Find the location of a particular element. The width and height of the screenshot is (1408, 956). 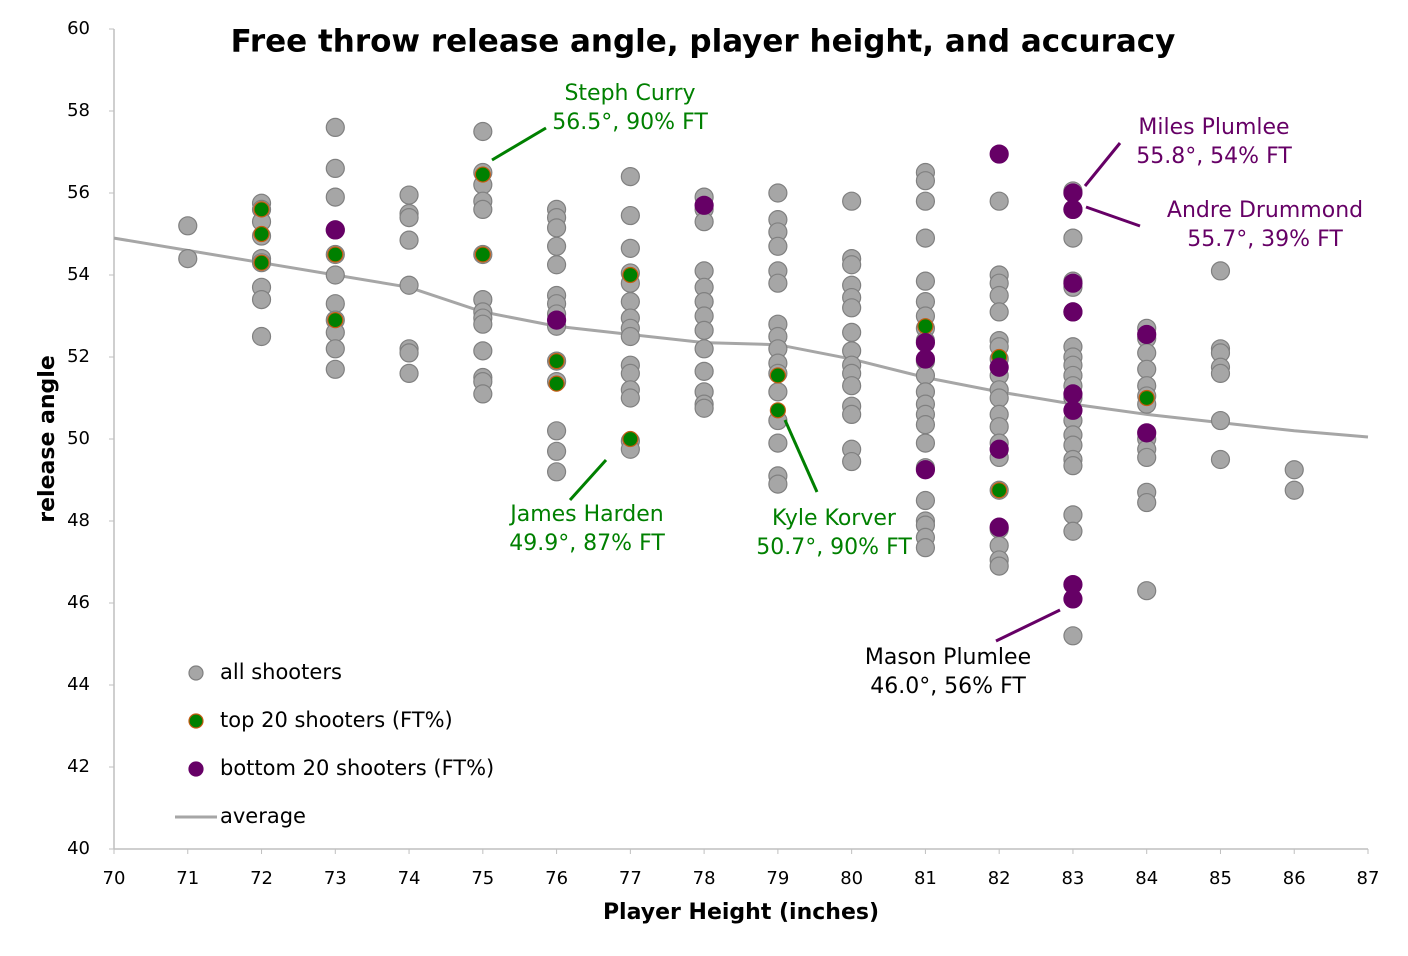

y-tick-label: 42 is located at coordinates (78, 766).